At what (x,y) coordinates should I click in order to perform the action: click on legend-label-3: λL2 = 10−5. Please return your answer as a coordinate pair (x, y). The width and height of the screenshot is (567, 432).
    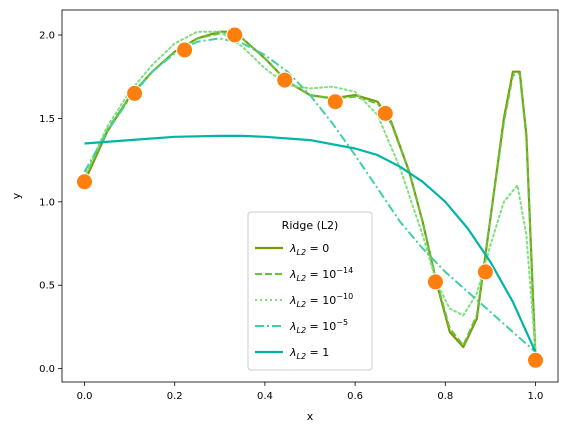
    Looking at the image, I should click on (318, 326).